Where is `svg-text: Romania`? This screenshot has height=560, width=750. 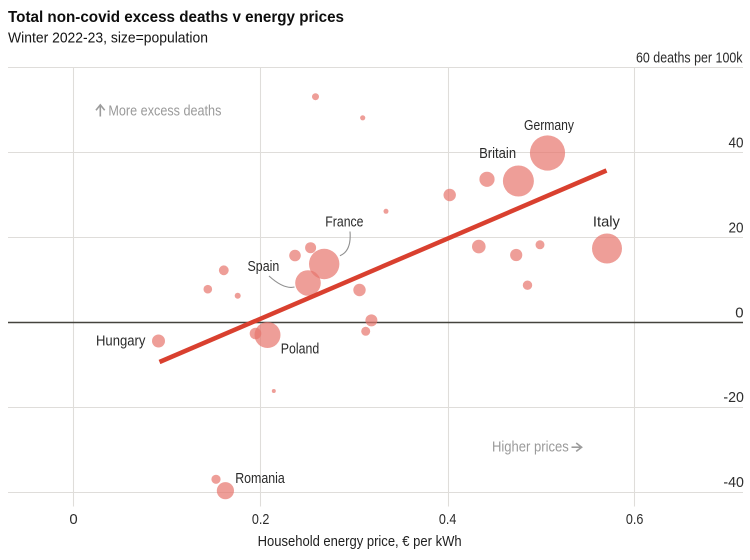
svg-text: Romania is located at coordinates (260, 478).